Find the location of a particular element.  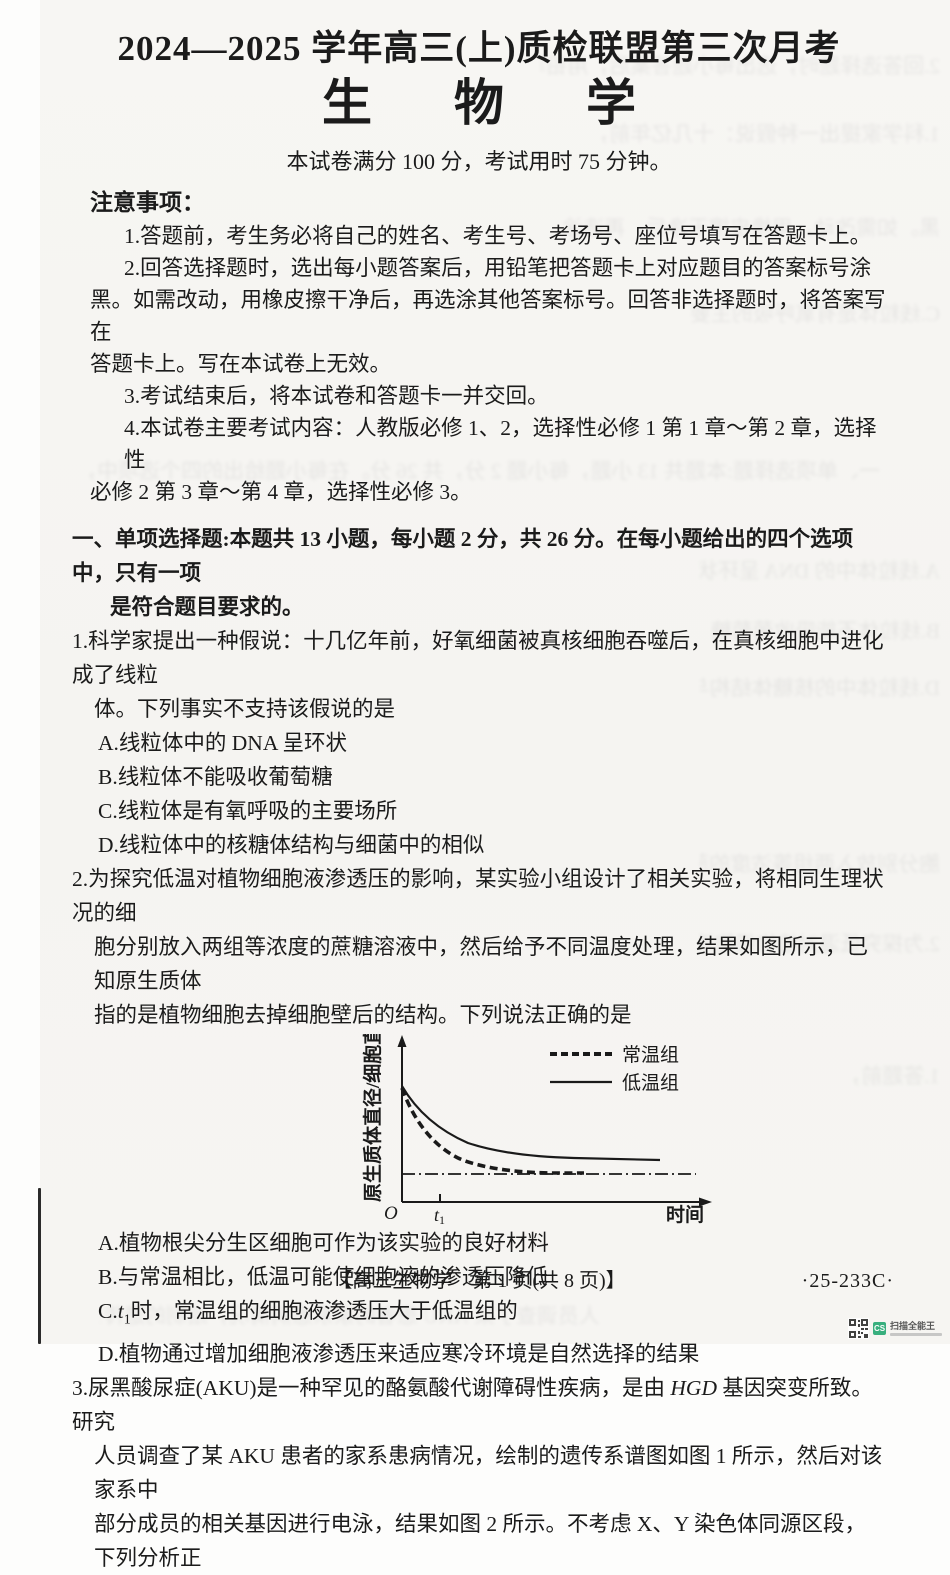

note-line: 2.回答选择题时，选出每小题答案后，用铅笔把答题卡上对应题目的答案标号涂 is located at coordinates (498, 268).